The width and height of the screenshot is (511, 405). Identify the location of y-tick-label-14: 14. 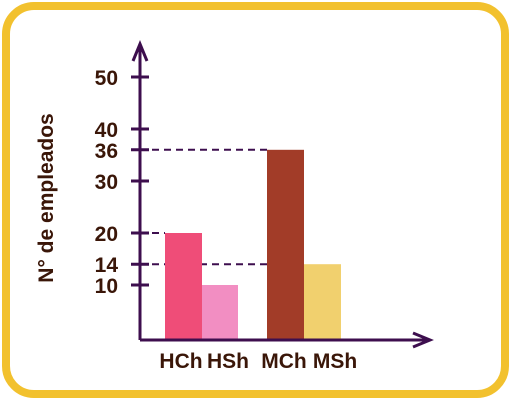
(107, 265).